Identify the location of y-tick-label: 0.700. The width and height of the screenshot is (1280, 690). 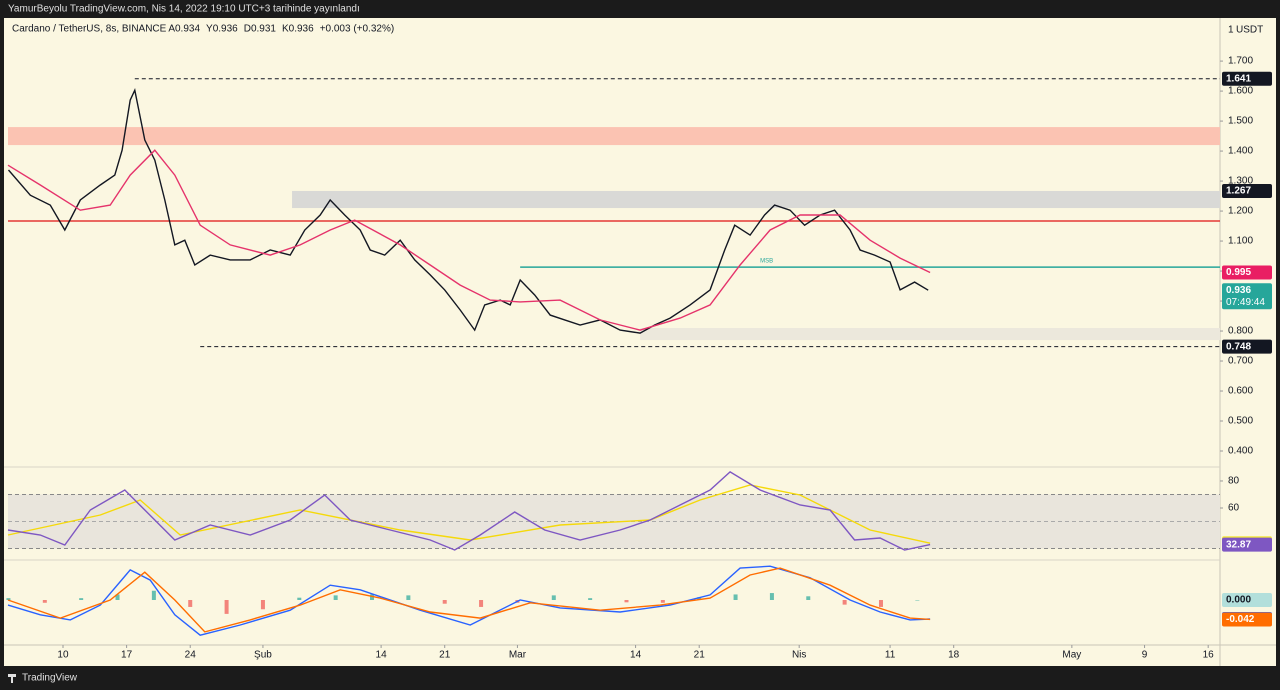
(1240, 361).